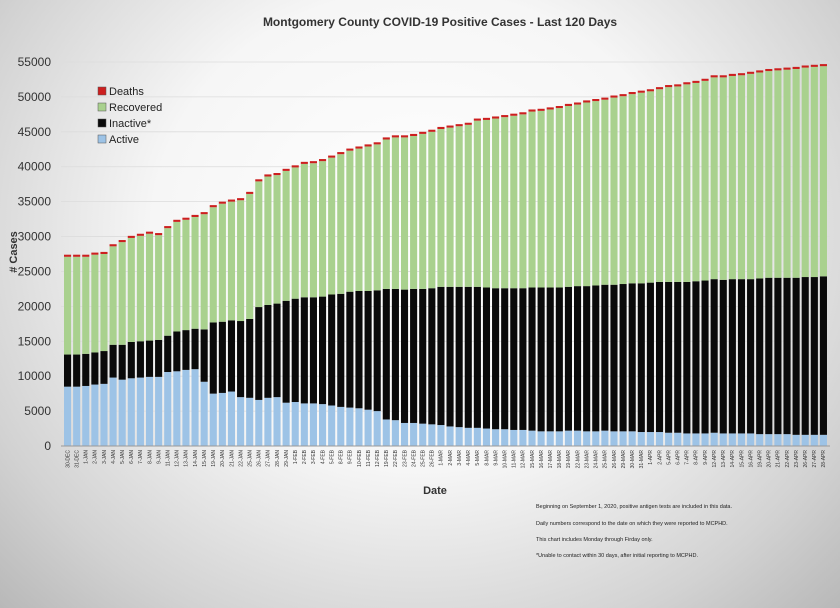  I want to click on x-tick-label: 23-MAR, so click(587, 459).